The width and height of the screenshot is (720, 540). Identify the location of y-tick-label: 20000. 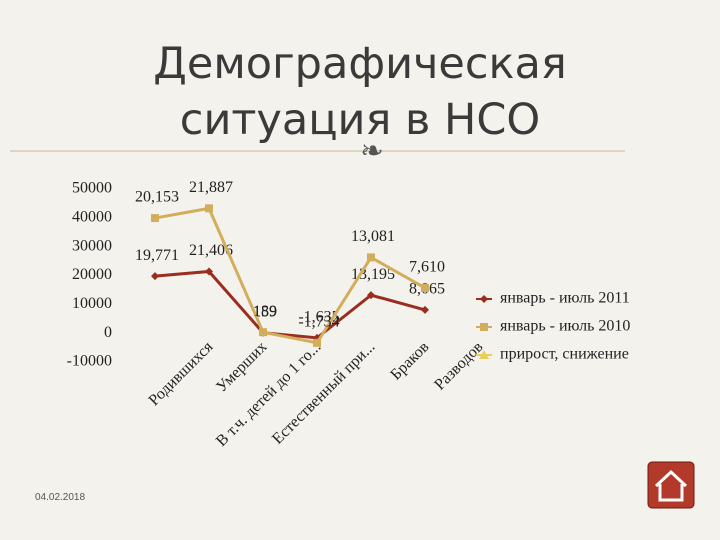
(92, 274).